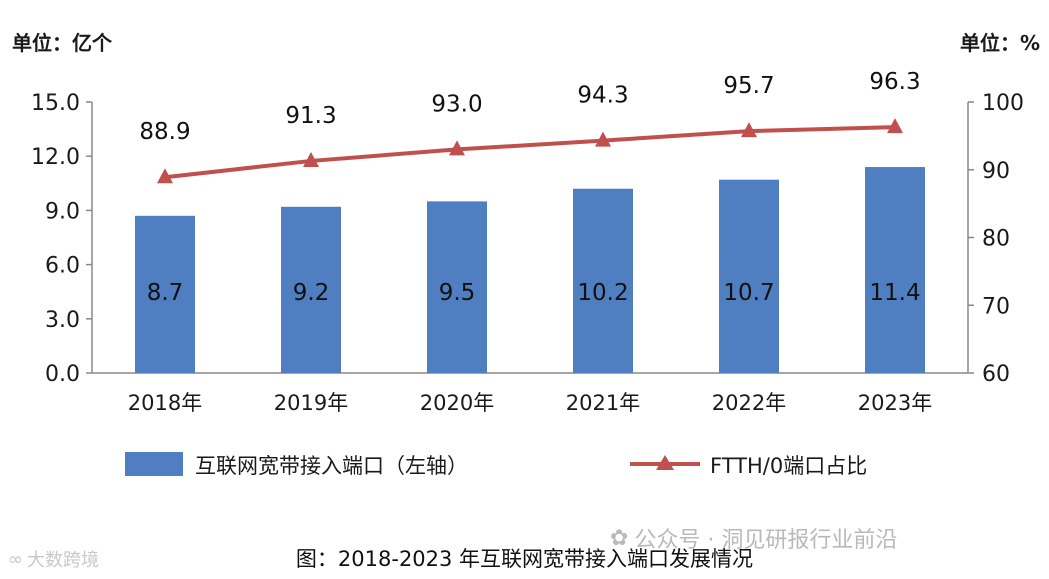  I want to click on brand-logo-icon: ∞, so click(15, 559).